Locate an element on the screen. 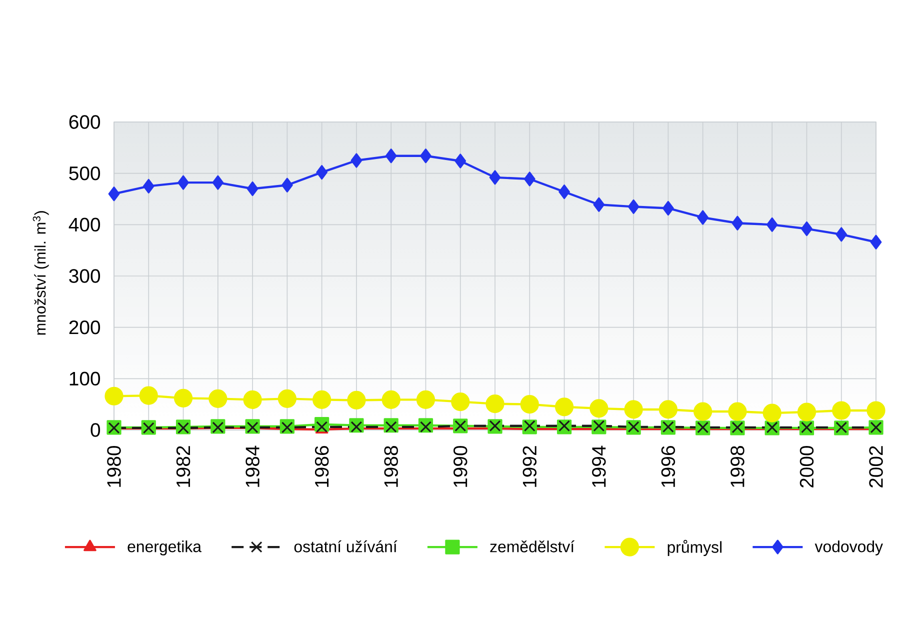 The height and width of the screenshot is (644, 914). x-tick-label: 1988 is located at coordinates (391, 466).